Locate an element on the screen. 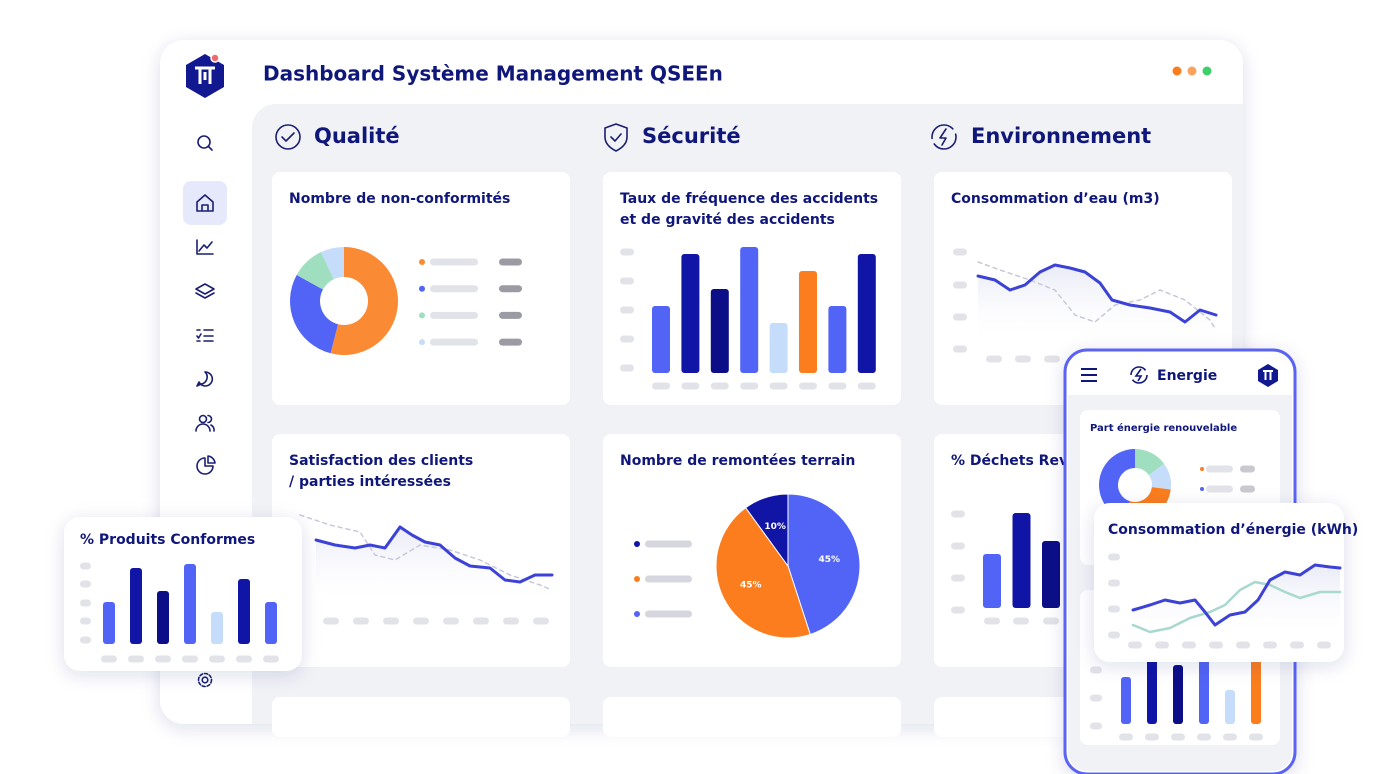  sidebar is located at coordinates (205, 411).